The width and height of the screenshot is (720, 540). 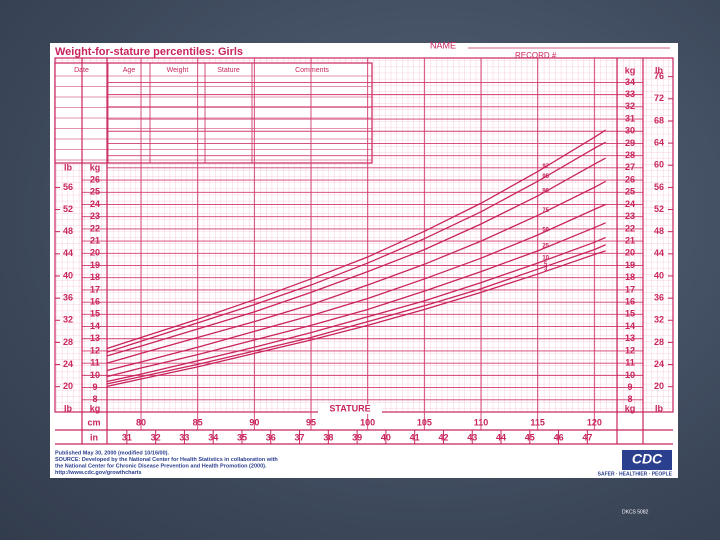 I want to click on name-label: NAME, so click(x=443, y=45).